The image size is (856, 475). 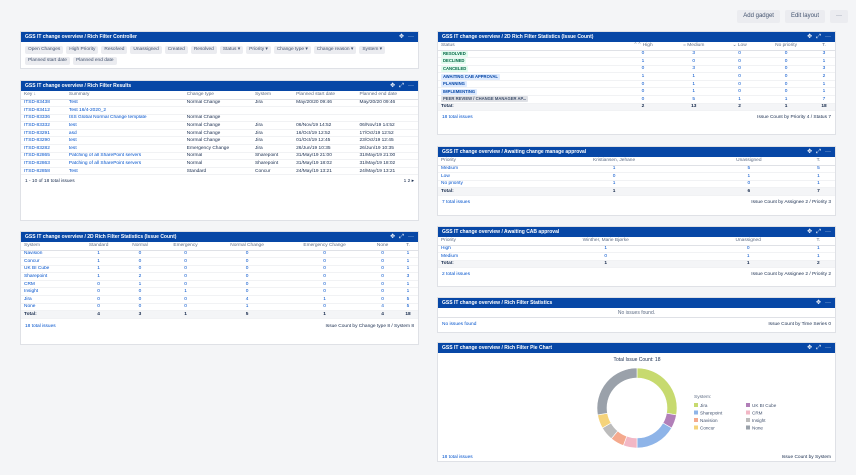 What do you see at coordinates (43, 171) in the screenshot?
I see `table-cell: ITSD-82858` at bounding box center [43, 171].